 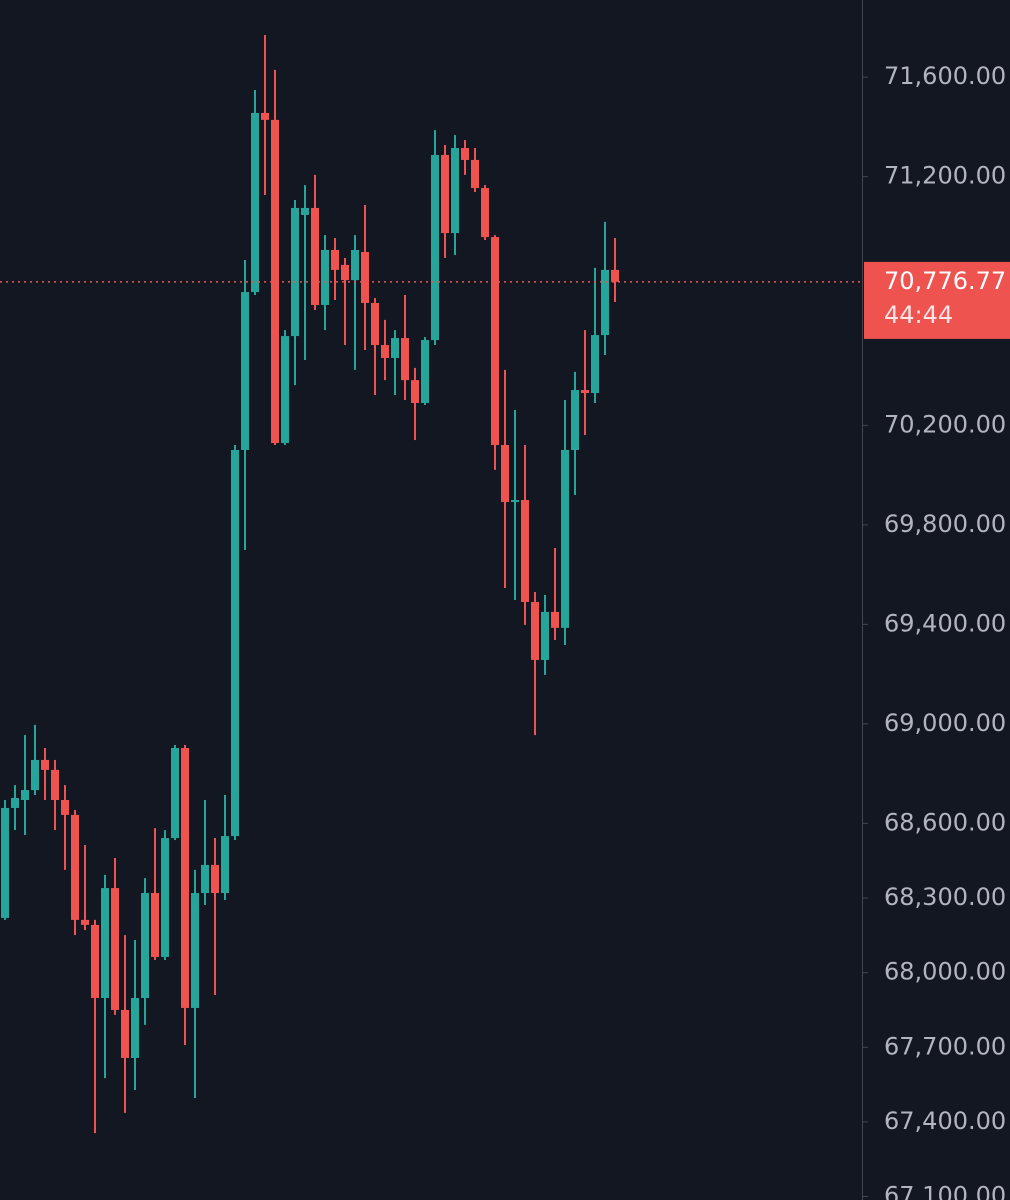 I want to click on y-tick-label: 68,300.00, so click(x=945, y=897).